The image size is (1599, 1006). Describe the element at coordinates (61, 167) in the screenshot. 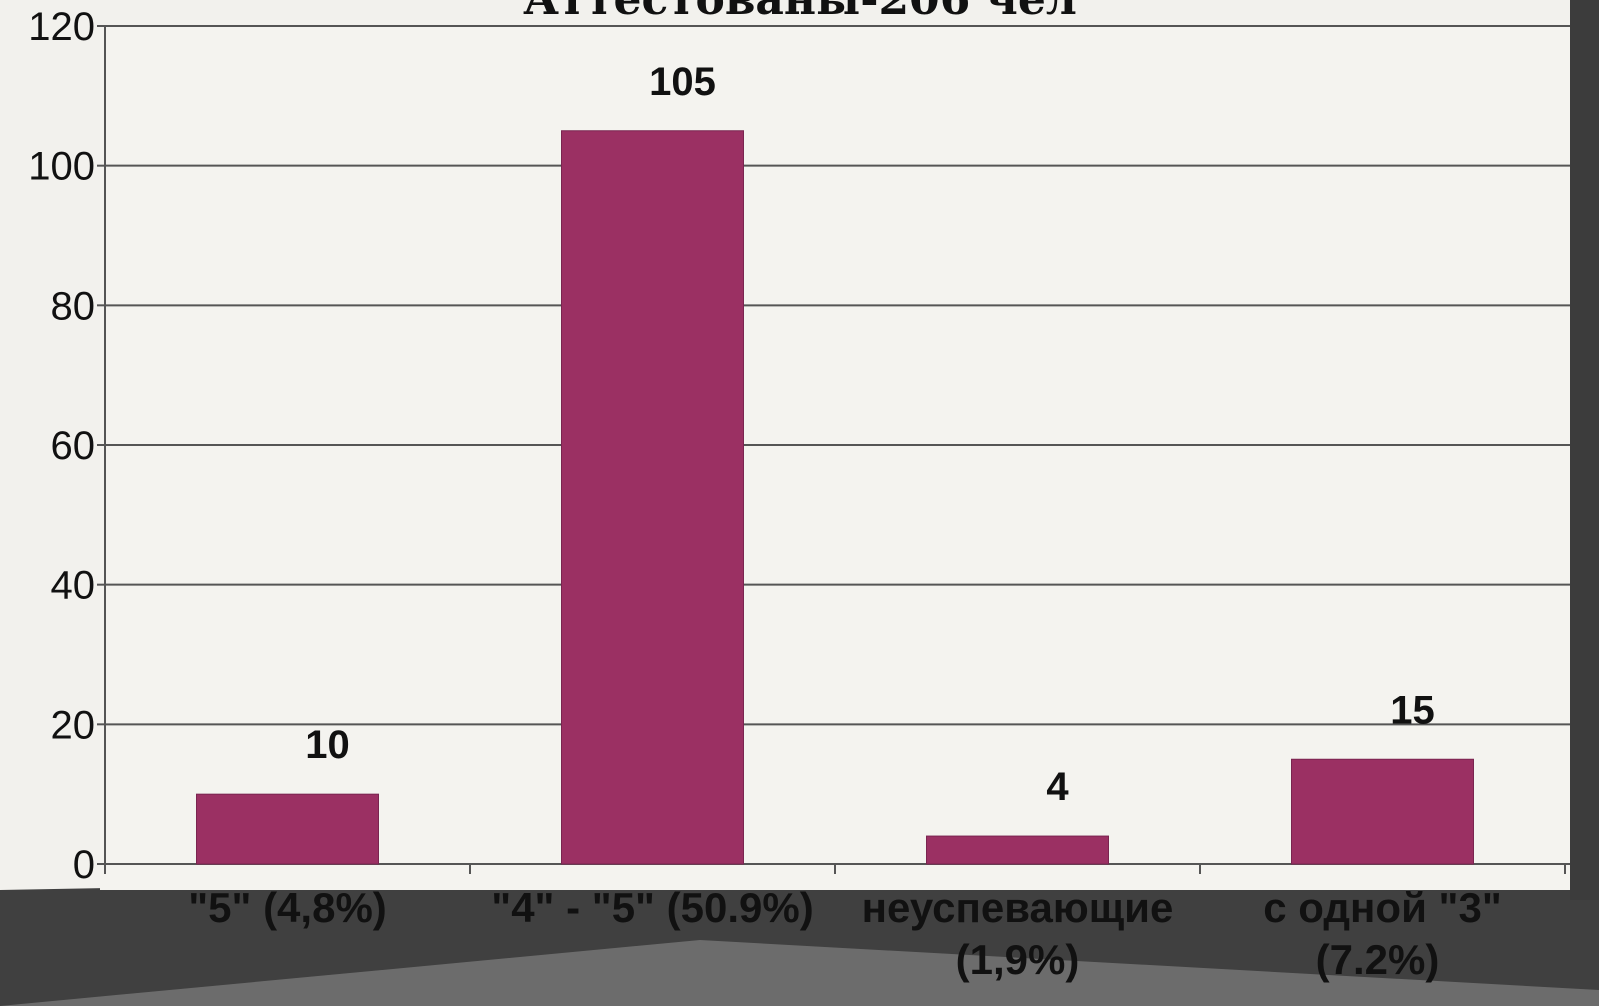

I see `y-tick-label: 100` at that location.